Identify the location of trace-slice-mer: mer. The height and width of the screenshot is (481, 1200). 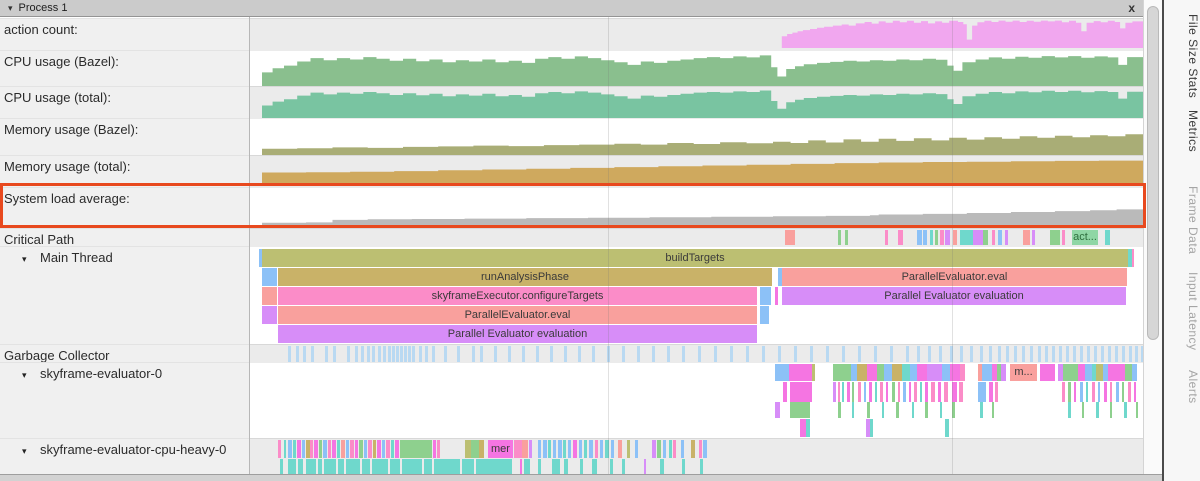
(500, 449).